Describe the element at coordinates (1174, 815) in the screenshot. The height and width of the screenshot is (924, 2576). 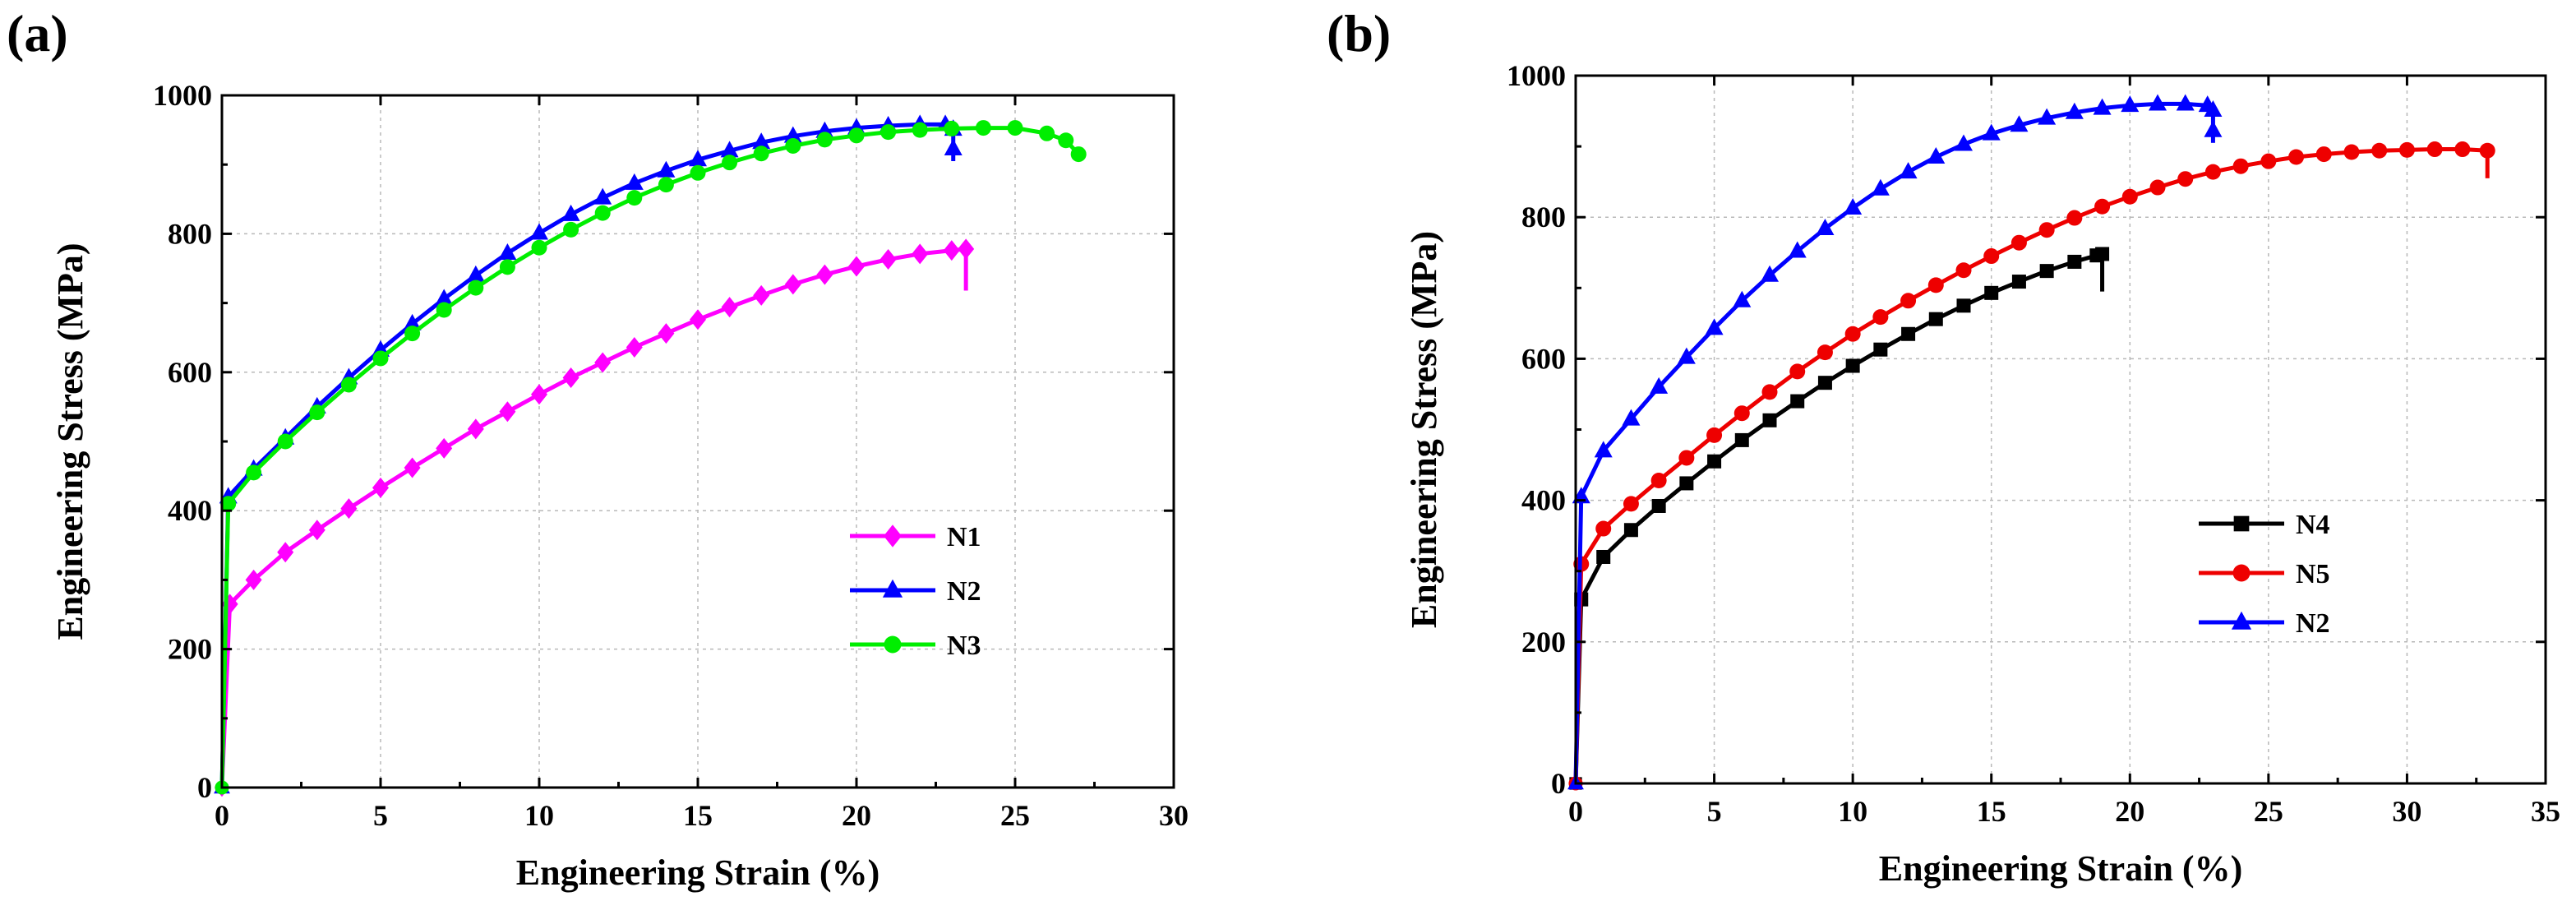
I see `x-tick-label: 30` at that location.